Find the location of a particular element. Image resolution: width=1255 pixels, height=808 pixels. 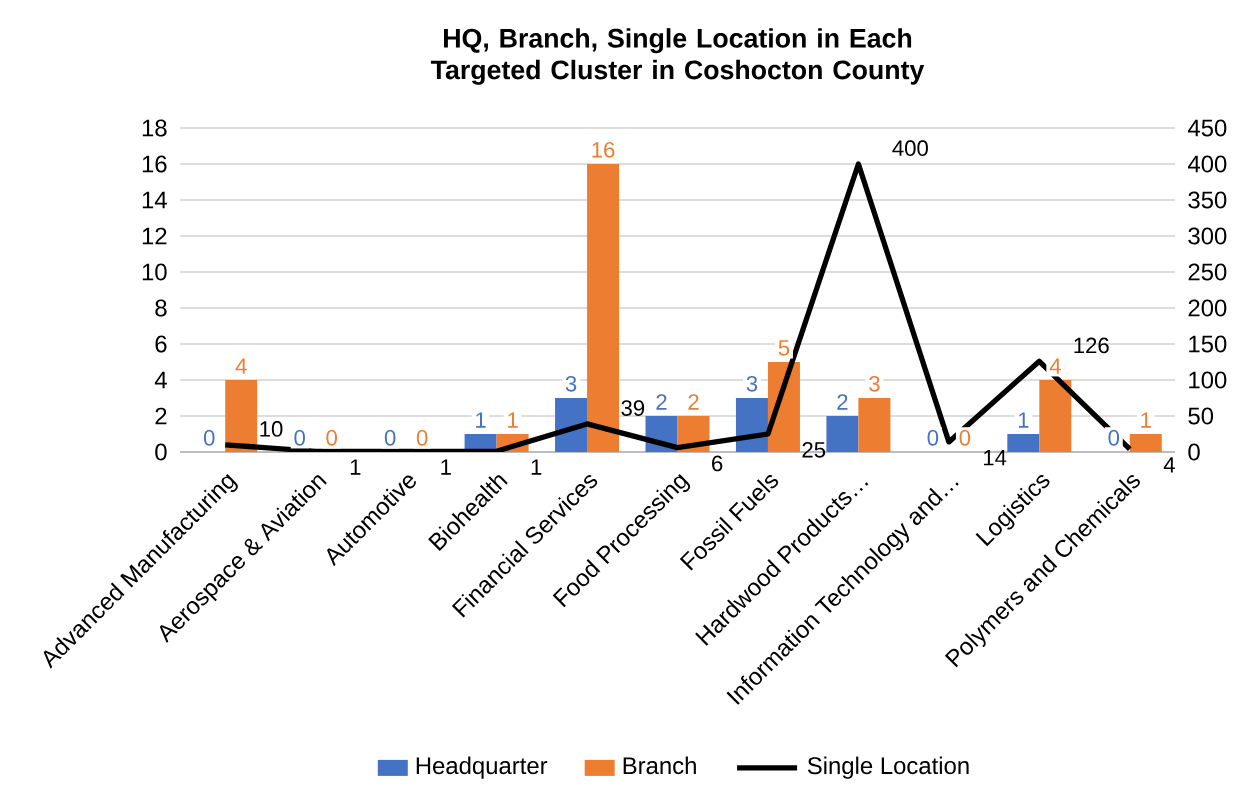

data-label: 126 is located at coordinates (1091, 345).